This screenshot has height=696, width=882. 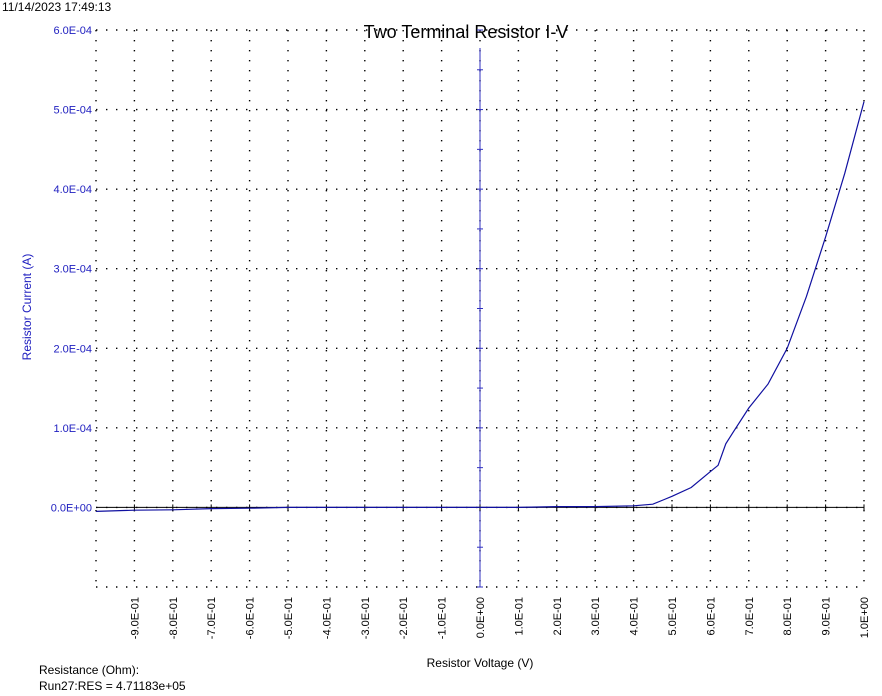 What do you see at coordinates (750, 616) in the screenshot?
I see `x-tick-label: 7.0E-01` at bounding box center [750, 616].